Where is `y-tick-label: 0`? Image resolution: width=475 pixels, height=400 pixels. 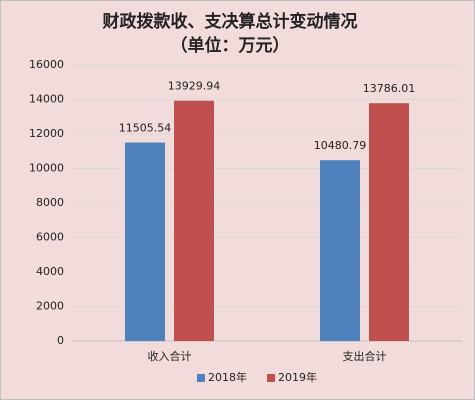
y-tick-label: 0 is located at coordinates (60, 340).